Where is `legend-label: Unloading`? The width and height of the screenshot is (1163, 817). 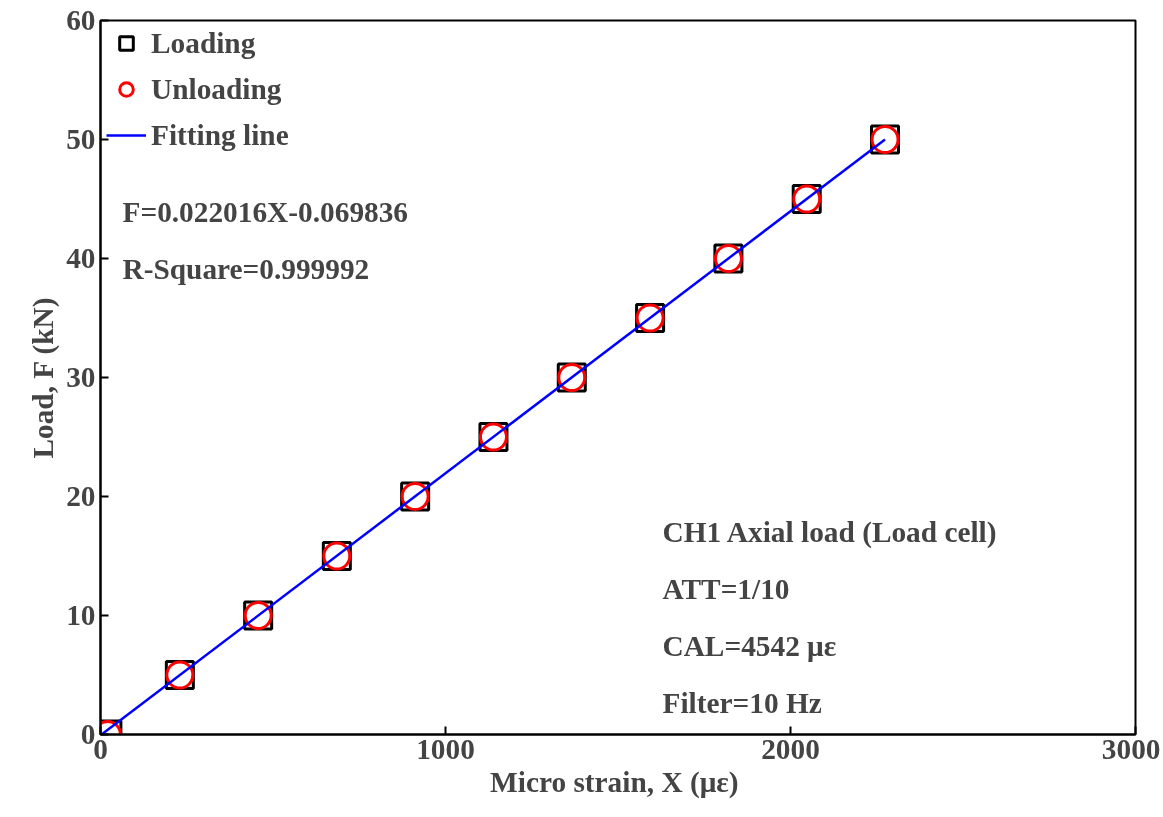 legend-label: Unloading is located at coordinates (216, 89).